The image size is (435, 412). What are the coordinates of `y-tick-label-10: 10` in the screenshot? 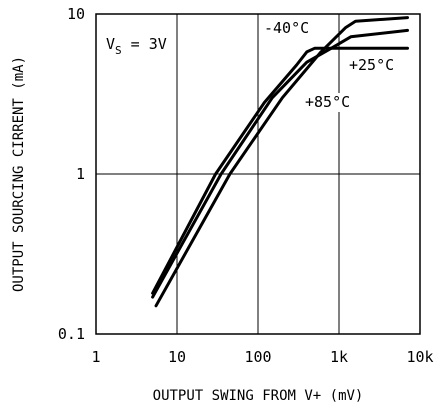 It's located at (76, 14).